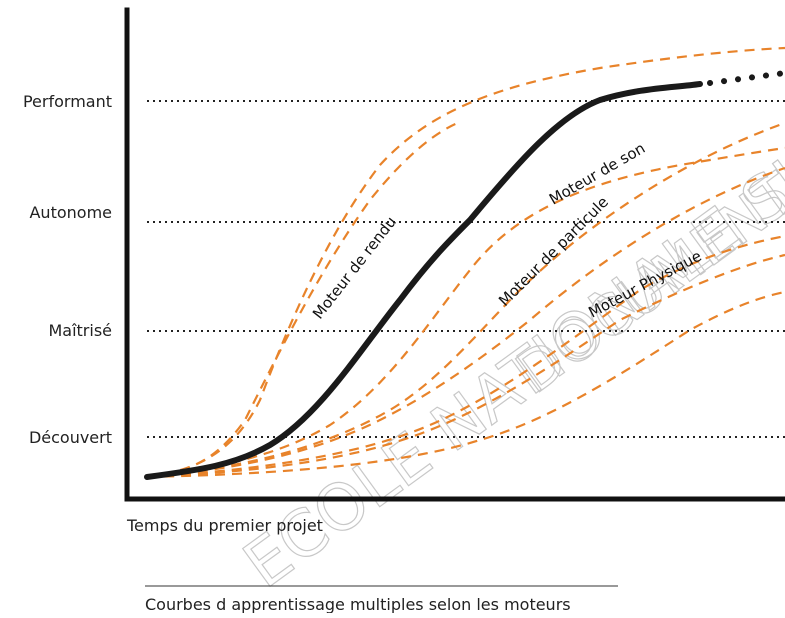  What do you see at coordinates (746, 78) in the screenshot?
I see `main-curve-continuation` at bounding box center [746, 78].